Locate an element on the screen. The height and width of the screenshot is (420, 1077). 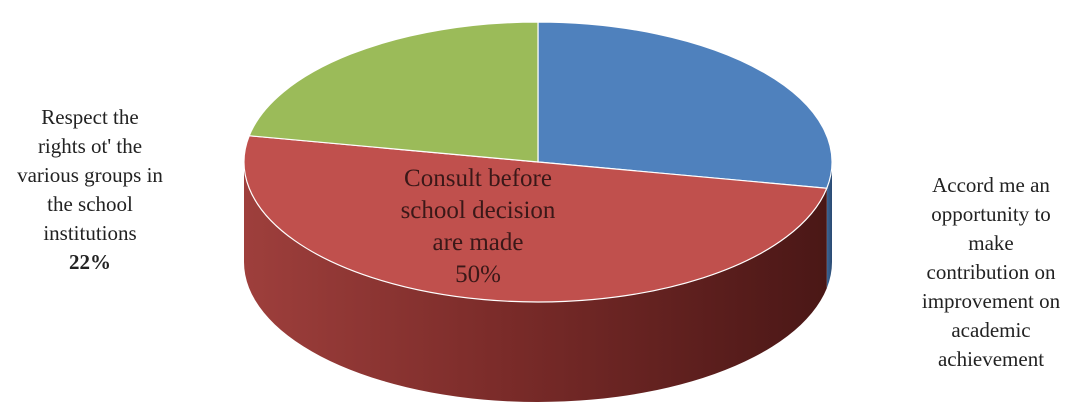
label-left-percent: 22% is located at coordinates (90, 262).